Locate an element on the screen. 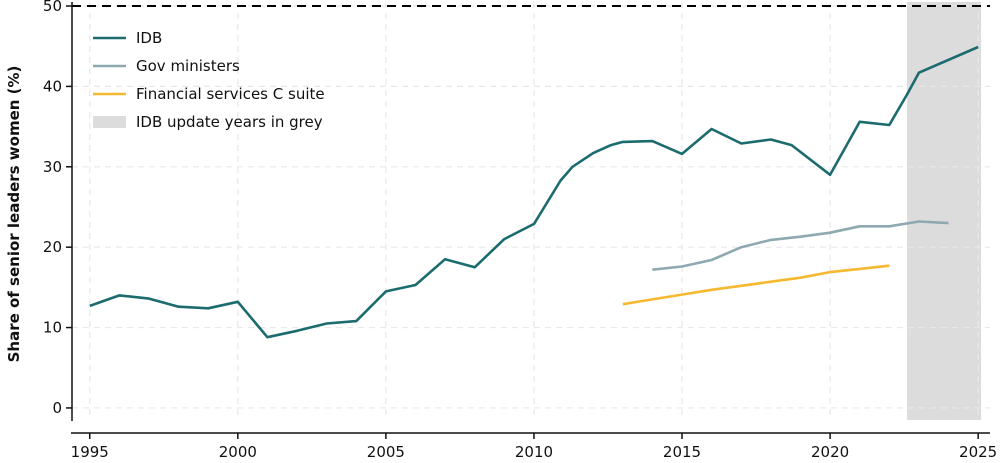  y-tick-label-20: 20 is located at coordinates (52, 247).